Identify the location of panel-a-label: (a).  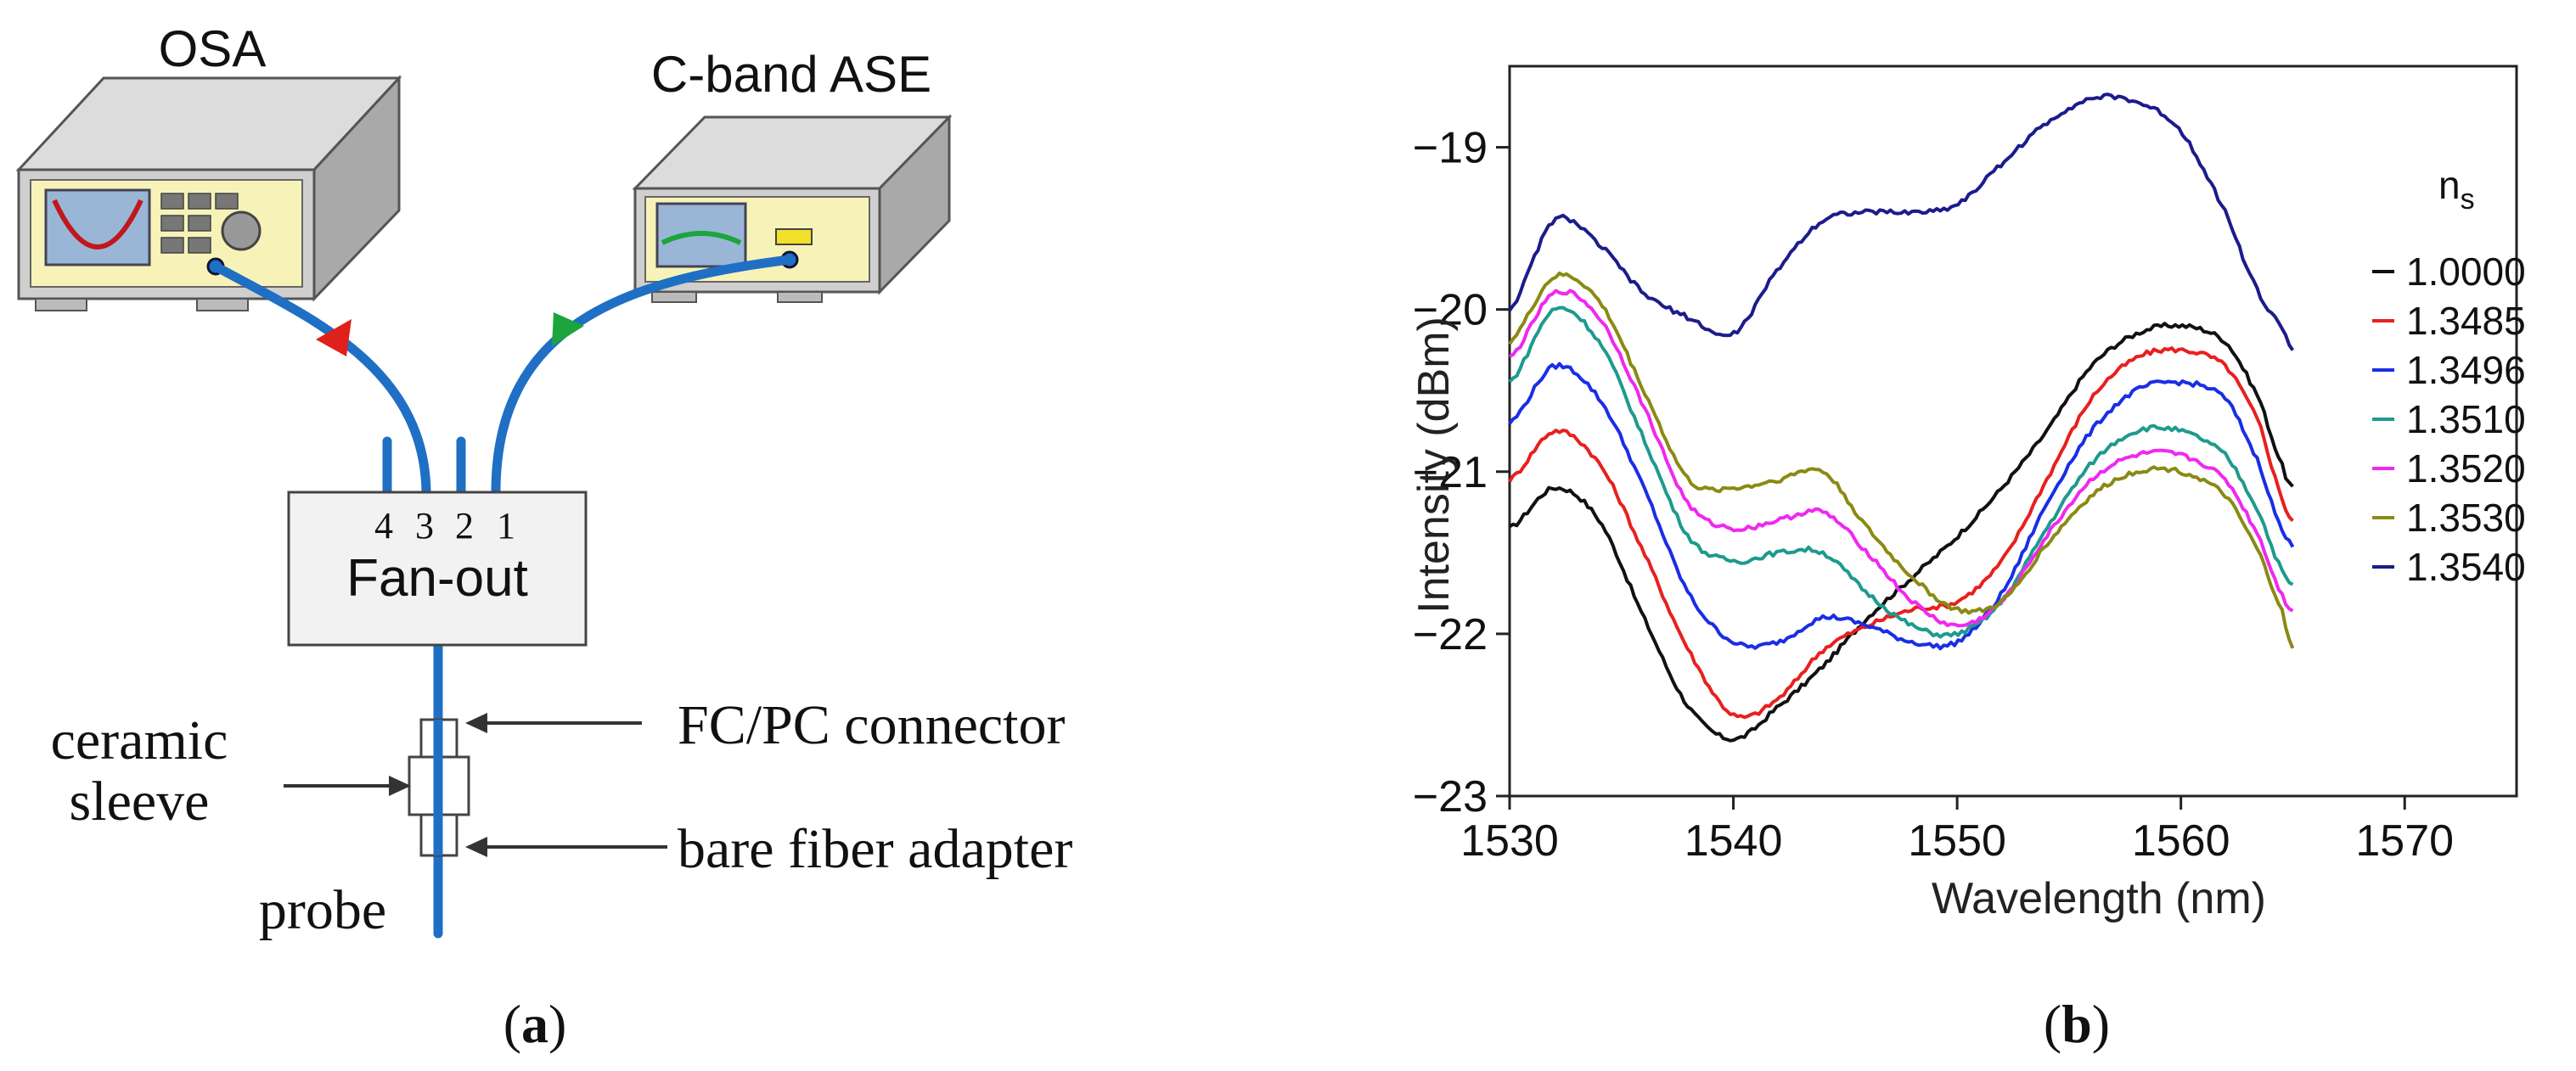
(535, 1024).